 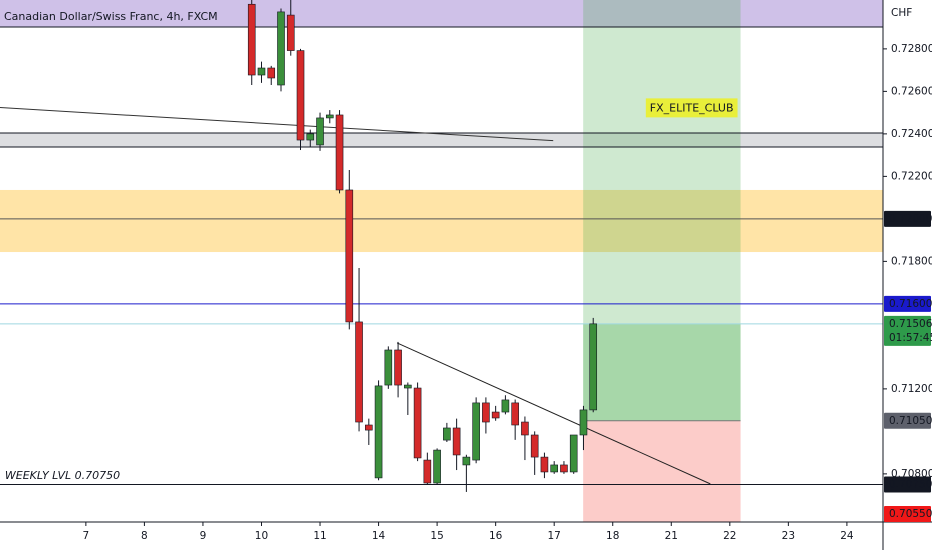 What do you see at coordinates (111, 16) in the screenshot?
I see `chart-title: Canadian Dollar/Swiss Franc, 4h, FXCM` at bounding box center [111, 16].